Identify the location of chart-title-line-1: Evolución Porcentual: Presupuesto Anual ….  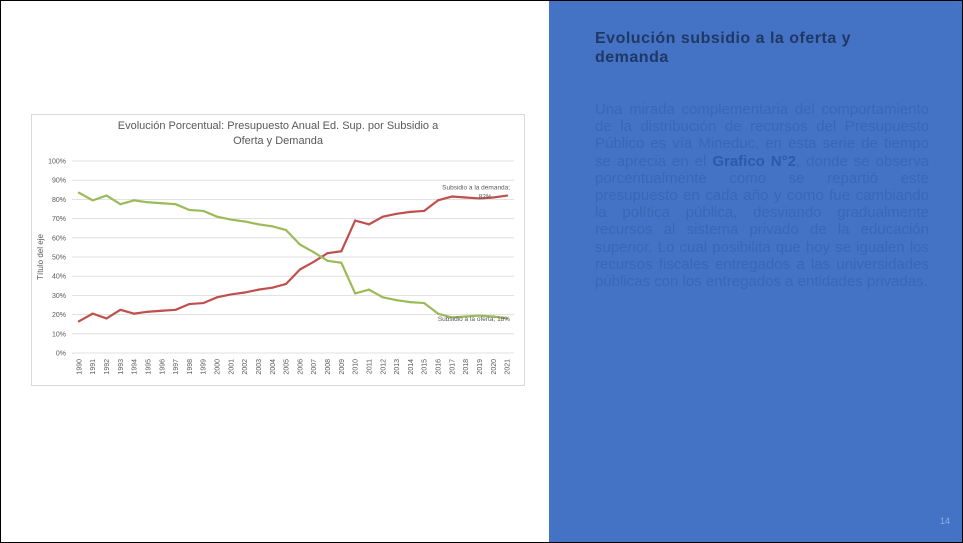
(278, 126).